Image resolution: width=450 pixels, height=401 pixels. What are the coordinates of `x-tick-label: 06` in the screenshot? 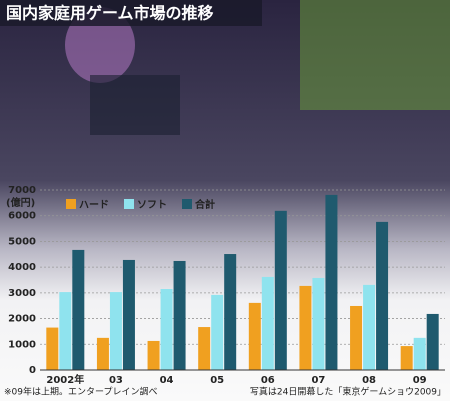 It's located at (268, 380).